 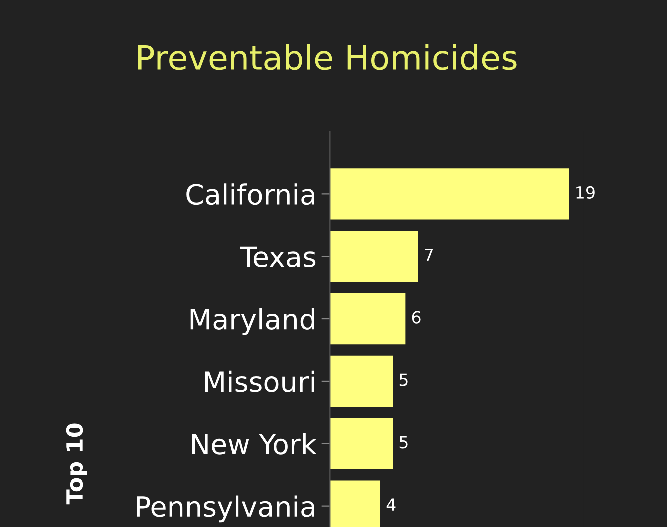 What do you see at coordinates (585, 193) in the screenshot?
I see `data-label: 19` at bounding box center [585, 193].